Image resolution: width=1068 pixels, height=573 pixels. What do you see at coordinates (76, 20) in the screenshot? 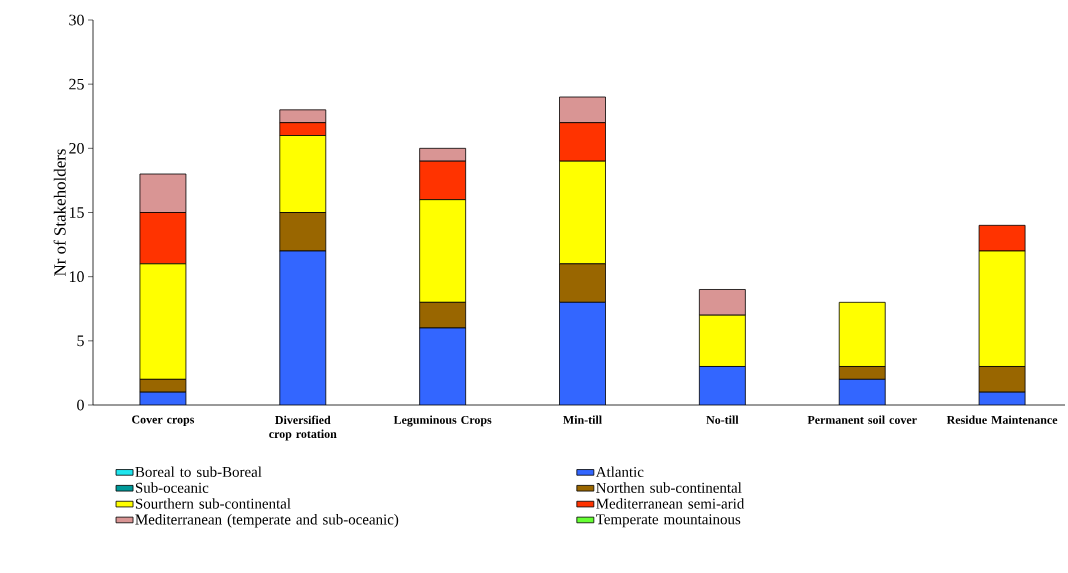
I see `y-tick-label: 30` at bounding box center [76, 20].